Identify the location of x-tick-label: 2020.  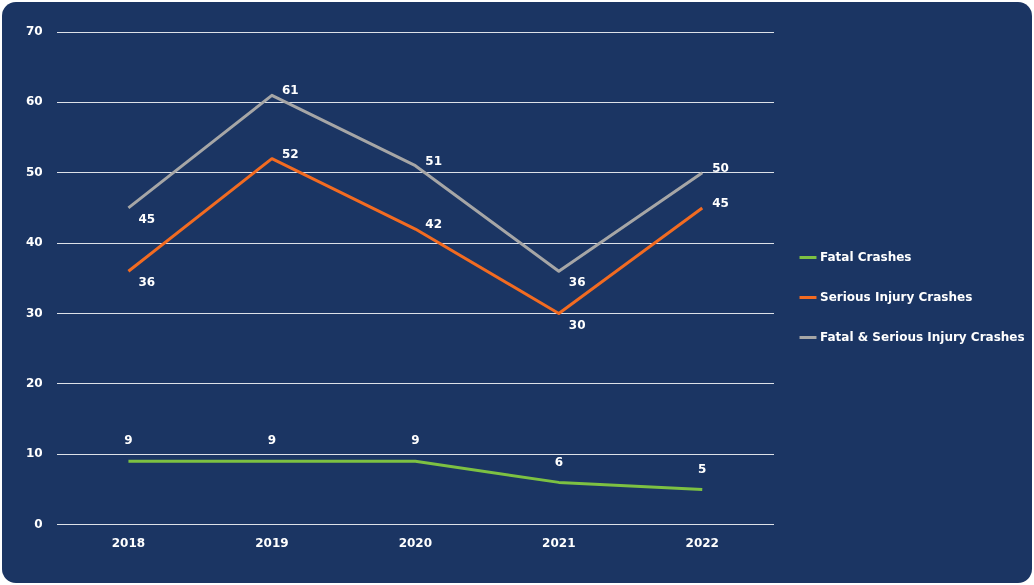
(415, 542).